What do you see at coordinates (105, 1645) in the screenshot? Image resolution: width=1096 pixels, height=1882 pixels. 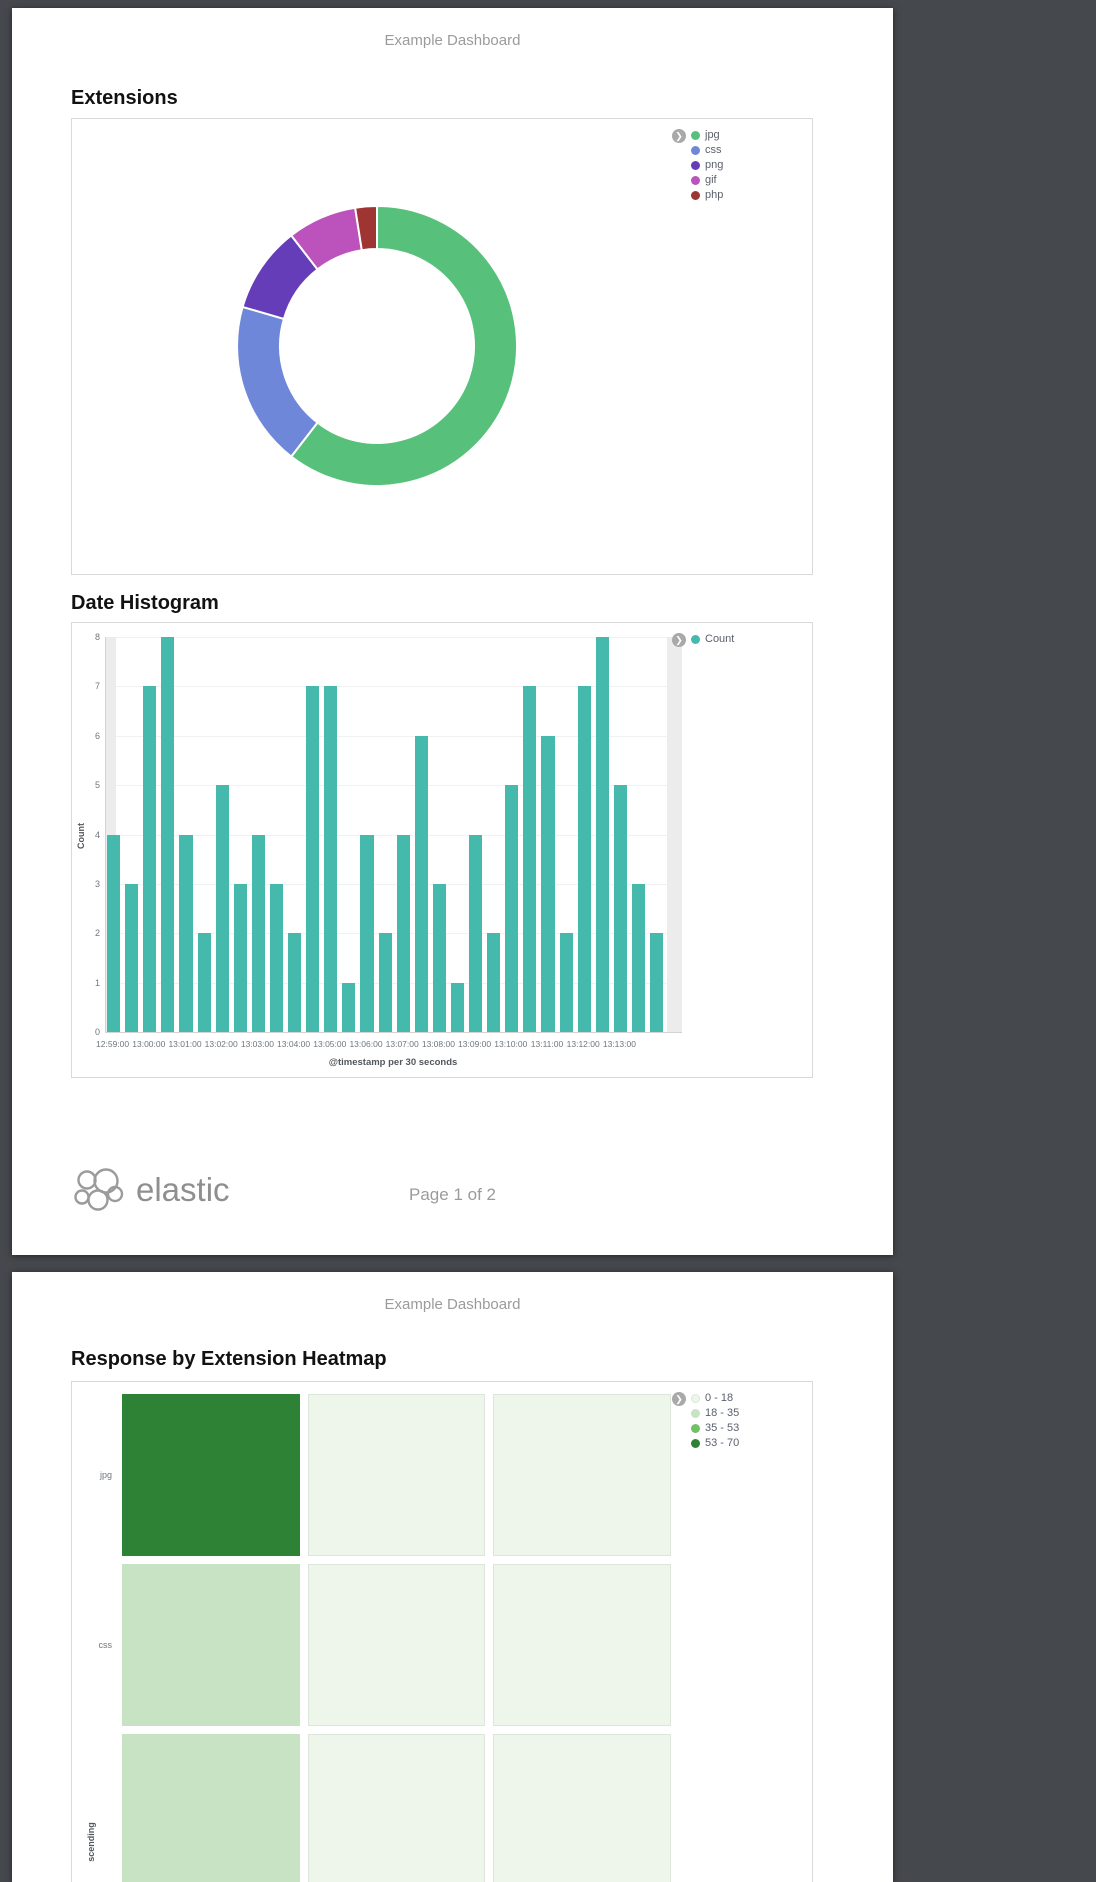 I see `heatmap-row-label-css: css` at bounding box center [105, 1645].